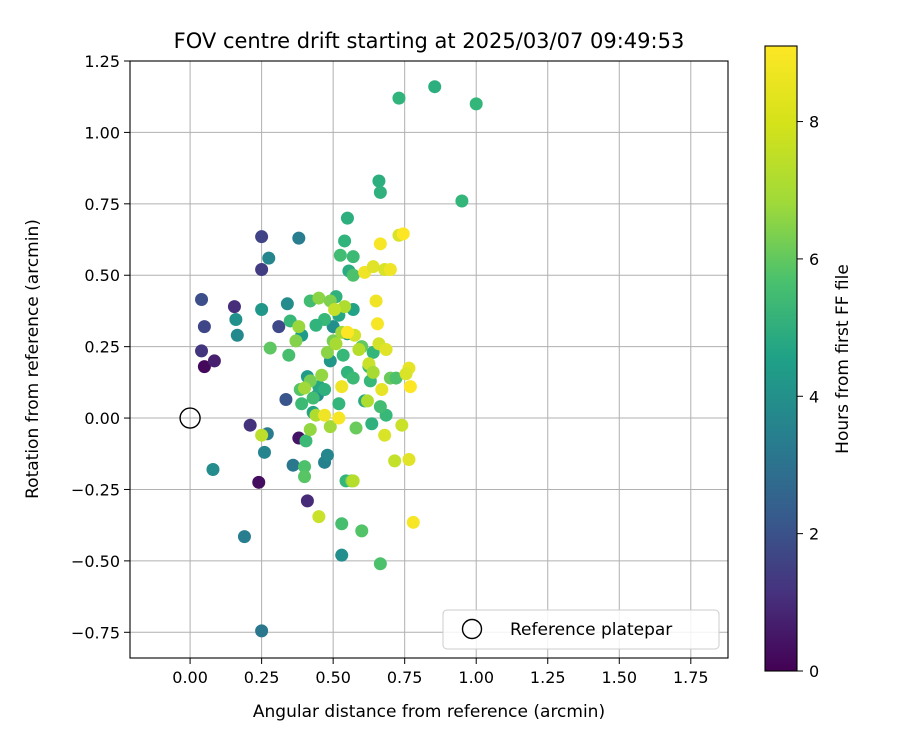 The image size is (900, 750). Describe the element at coordinates (102, 204) in the screenshot. I see `y-tick-label: 0.75` at that location.